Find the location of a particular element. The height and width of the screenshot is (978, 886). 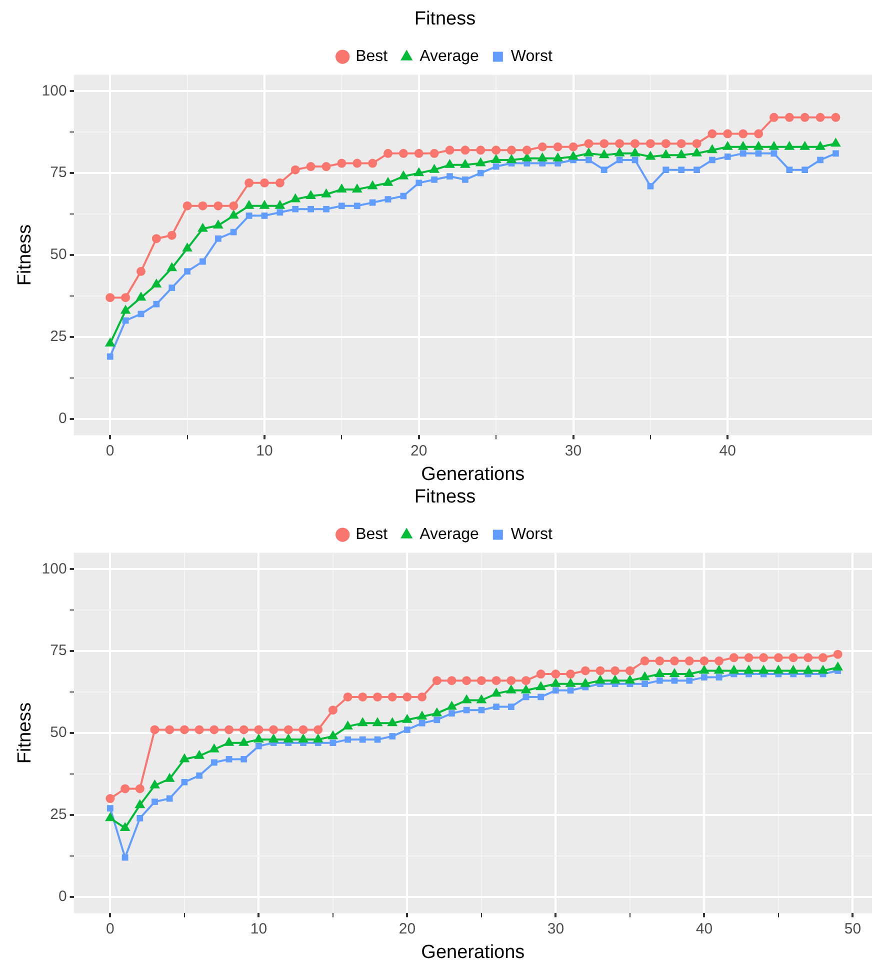

x-tick-label: 50 is located at coordinates (853, 929).